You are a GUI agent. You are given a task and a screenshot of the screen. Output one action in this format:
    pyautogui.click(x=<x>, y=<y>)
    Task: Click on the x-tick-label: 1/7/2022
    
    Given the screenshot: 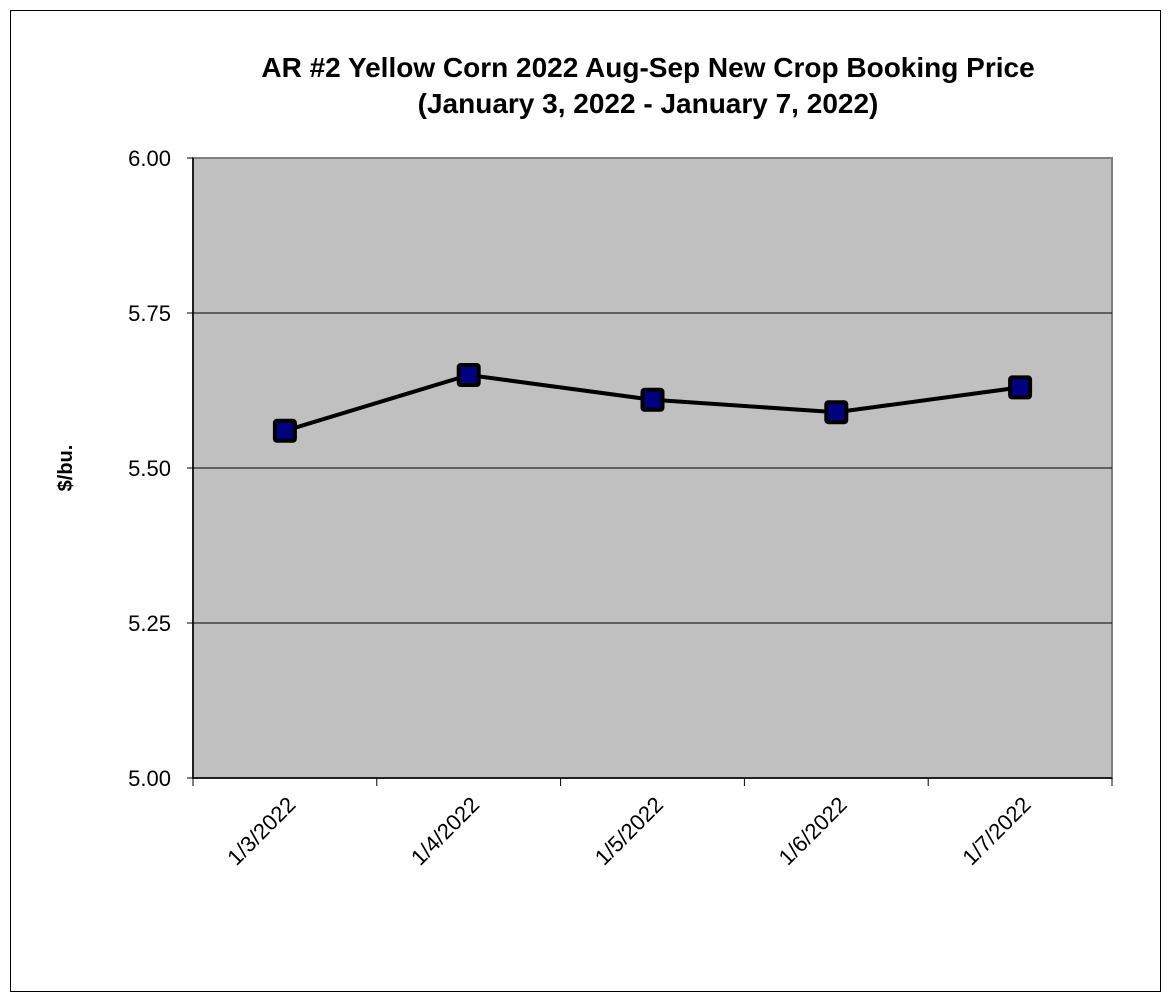 What is the action you would take?
    pyautogui.click(x=996, y=831)
    